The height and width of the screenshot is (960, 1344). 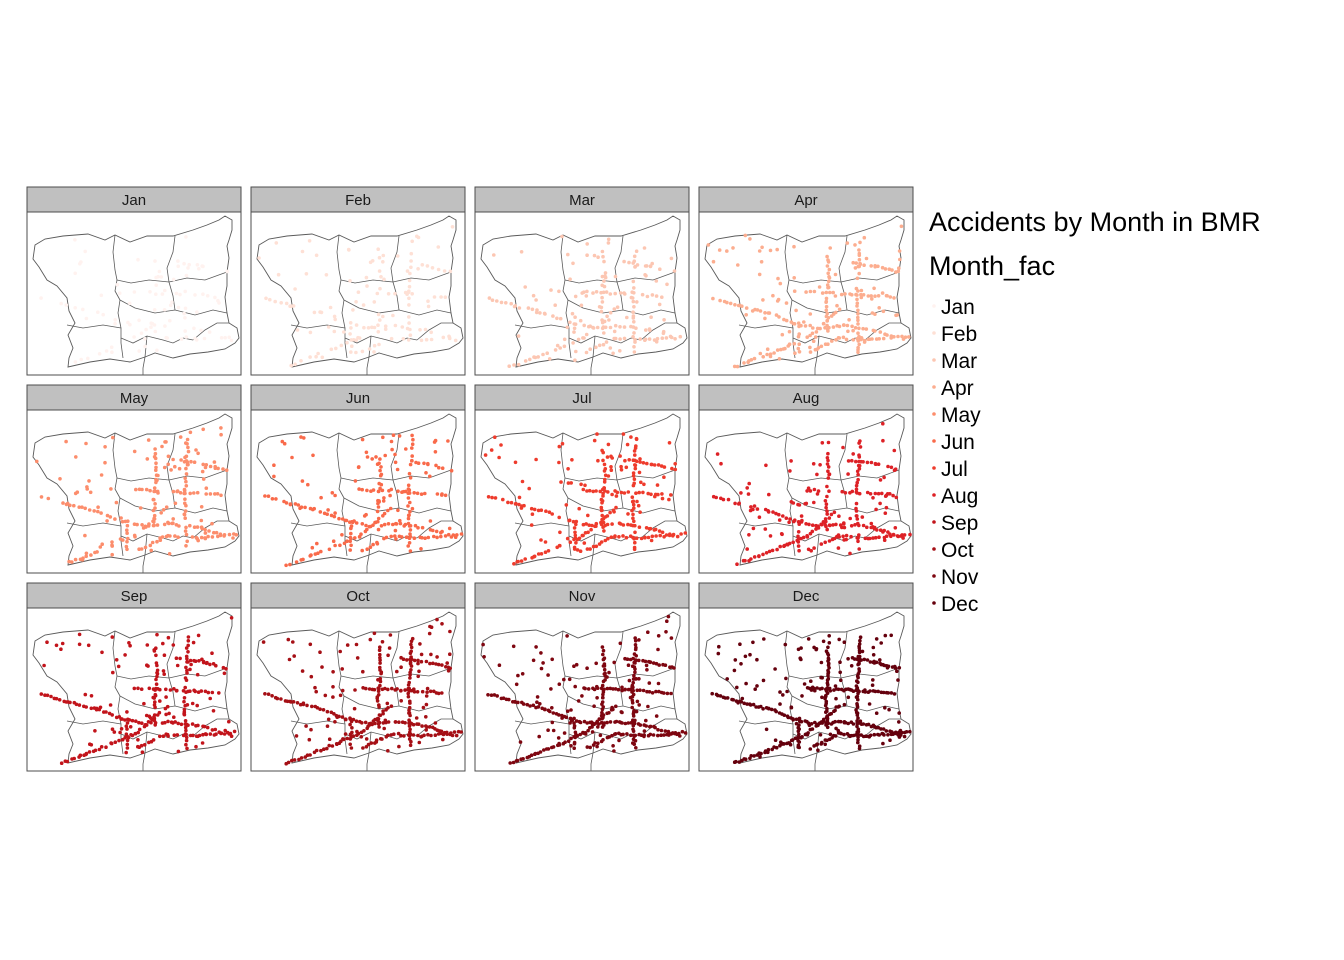 What do you see at coordinates (806, 398) in the screenshot?
I see `panel-strip-label: Aug` at bounding box center [806, 398].